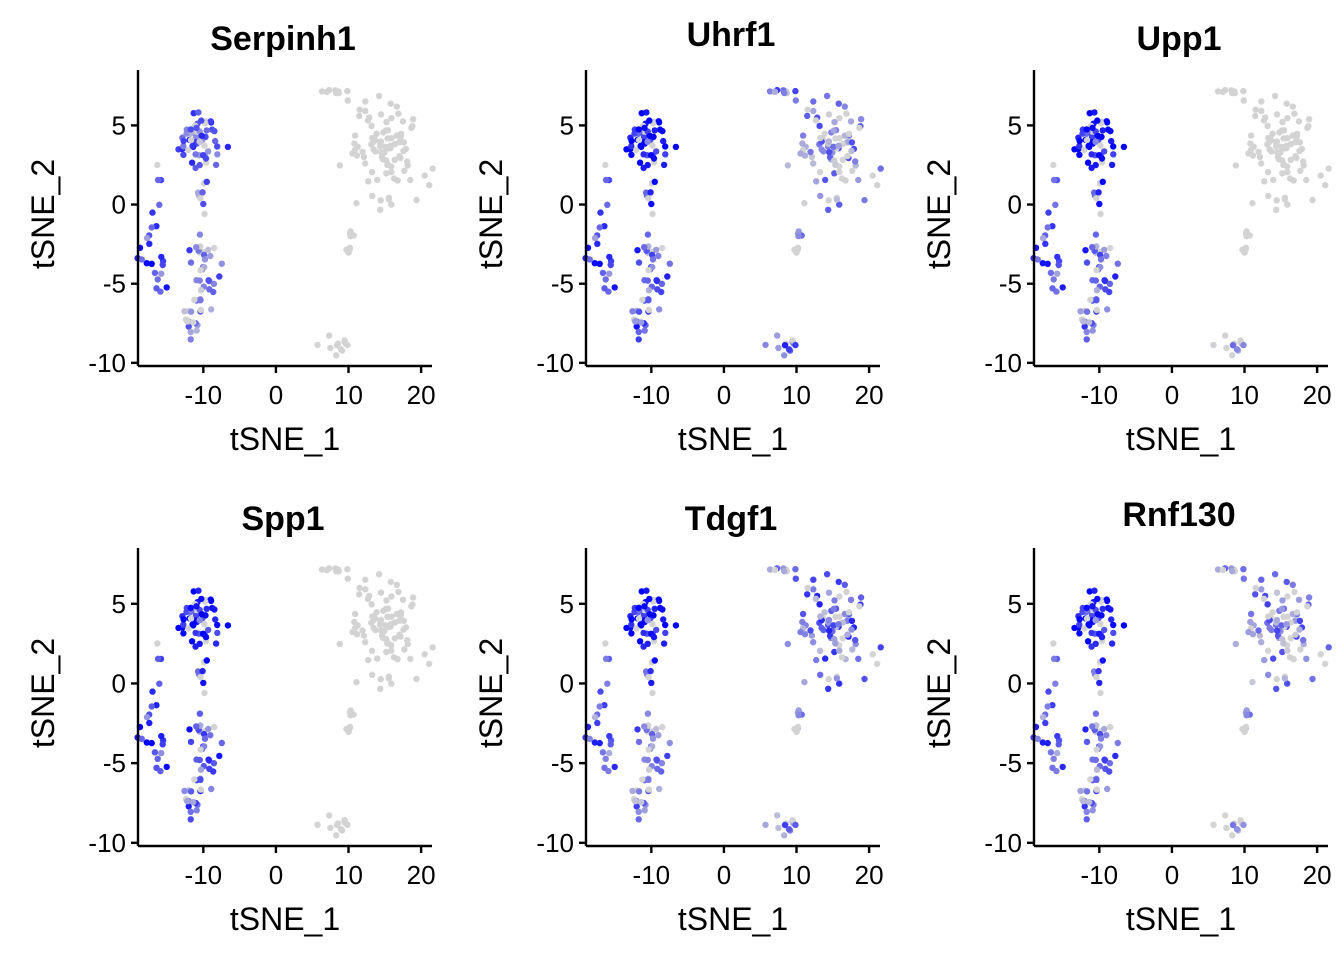 Image resolution: width=1344 pixels, height=960 pixels. Describe the element at coordinates (1100, 875) in the screenshot. I see `x-tick-label: -10` at that location.